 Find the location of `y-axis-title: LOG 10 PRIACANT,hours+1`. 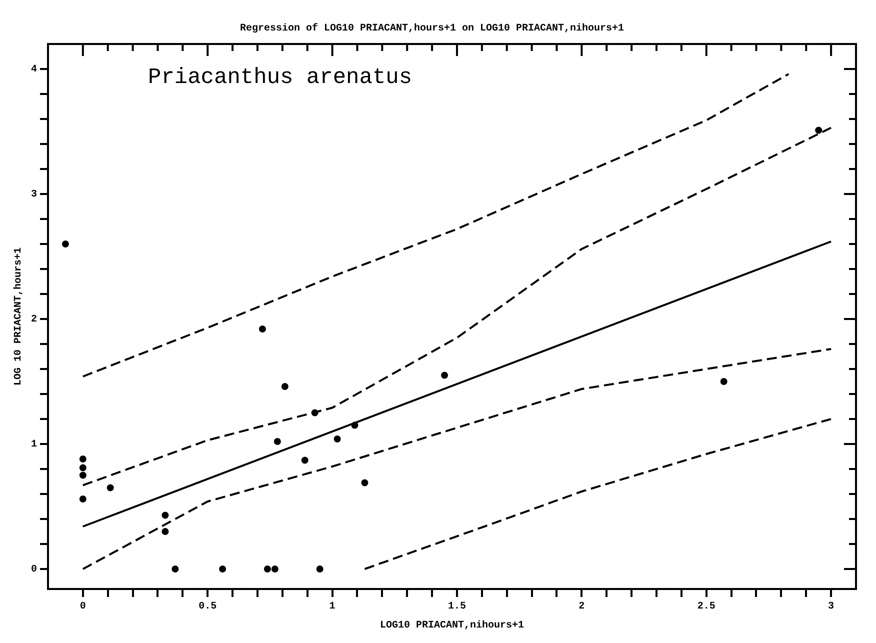

y-axis-title: LOG 10 PRIACANT,hours+1 is located at coordinates (18, 316).